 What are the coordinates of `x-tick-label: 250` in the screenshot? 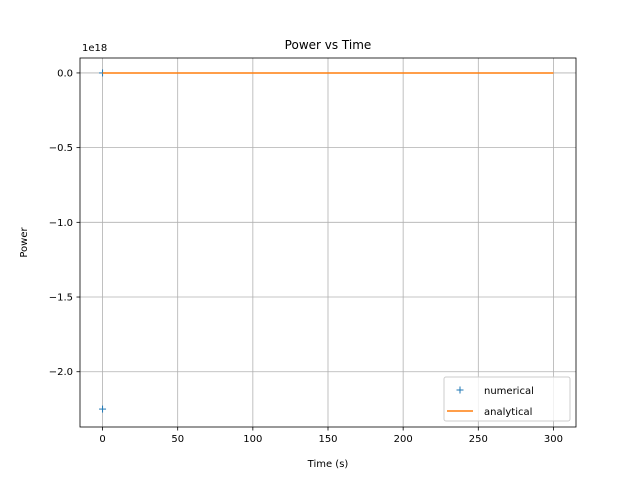 It's located at (478, 439).